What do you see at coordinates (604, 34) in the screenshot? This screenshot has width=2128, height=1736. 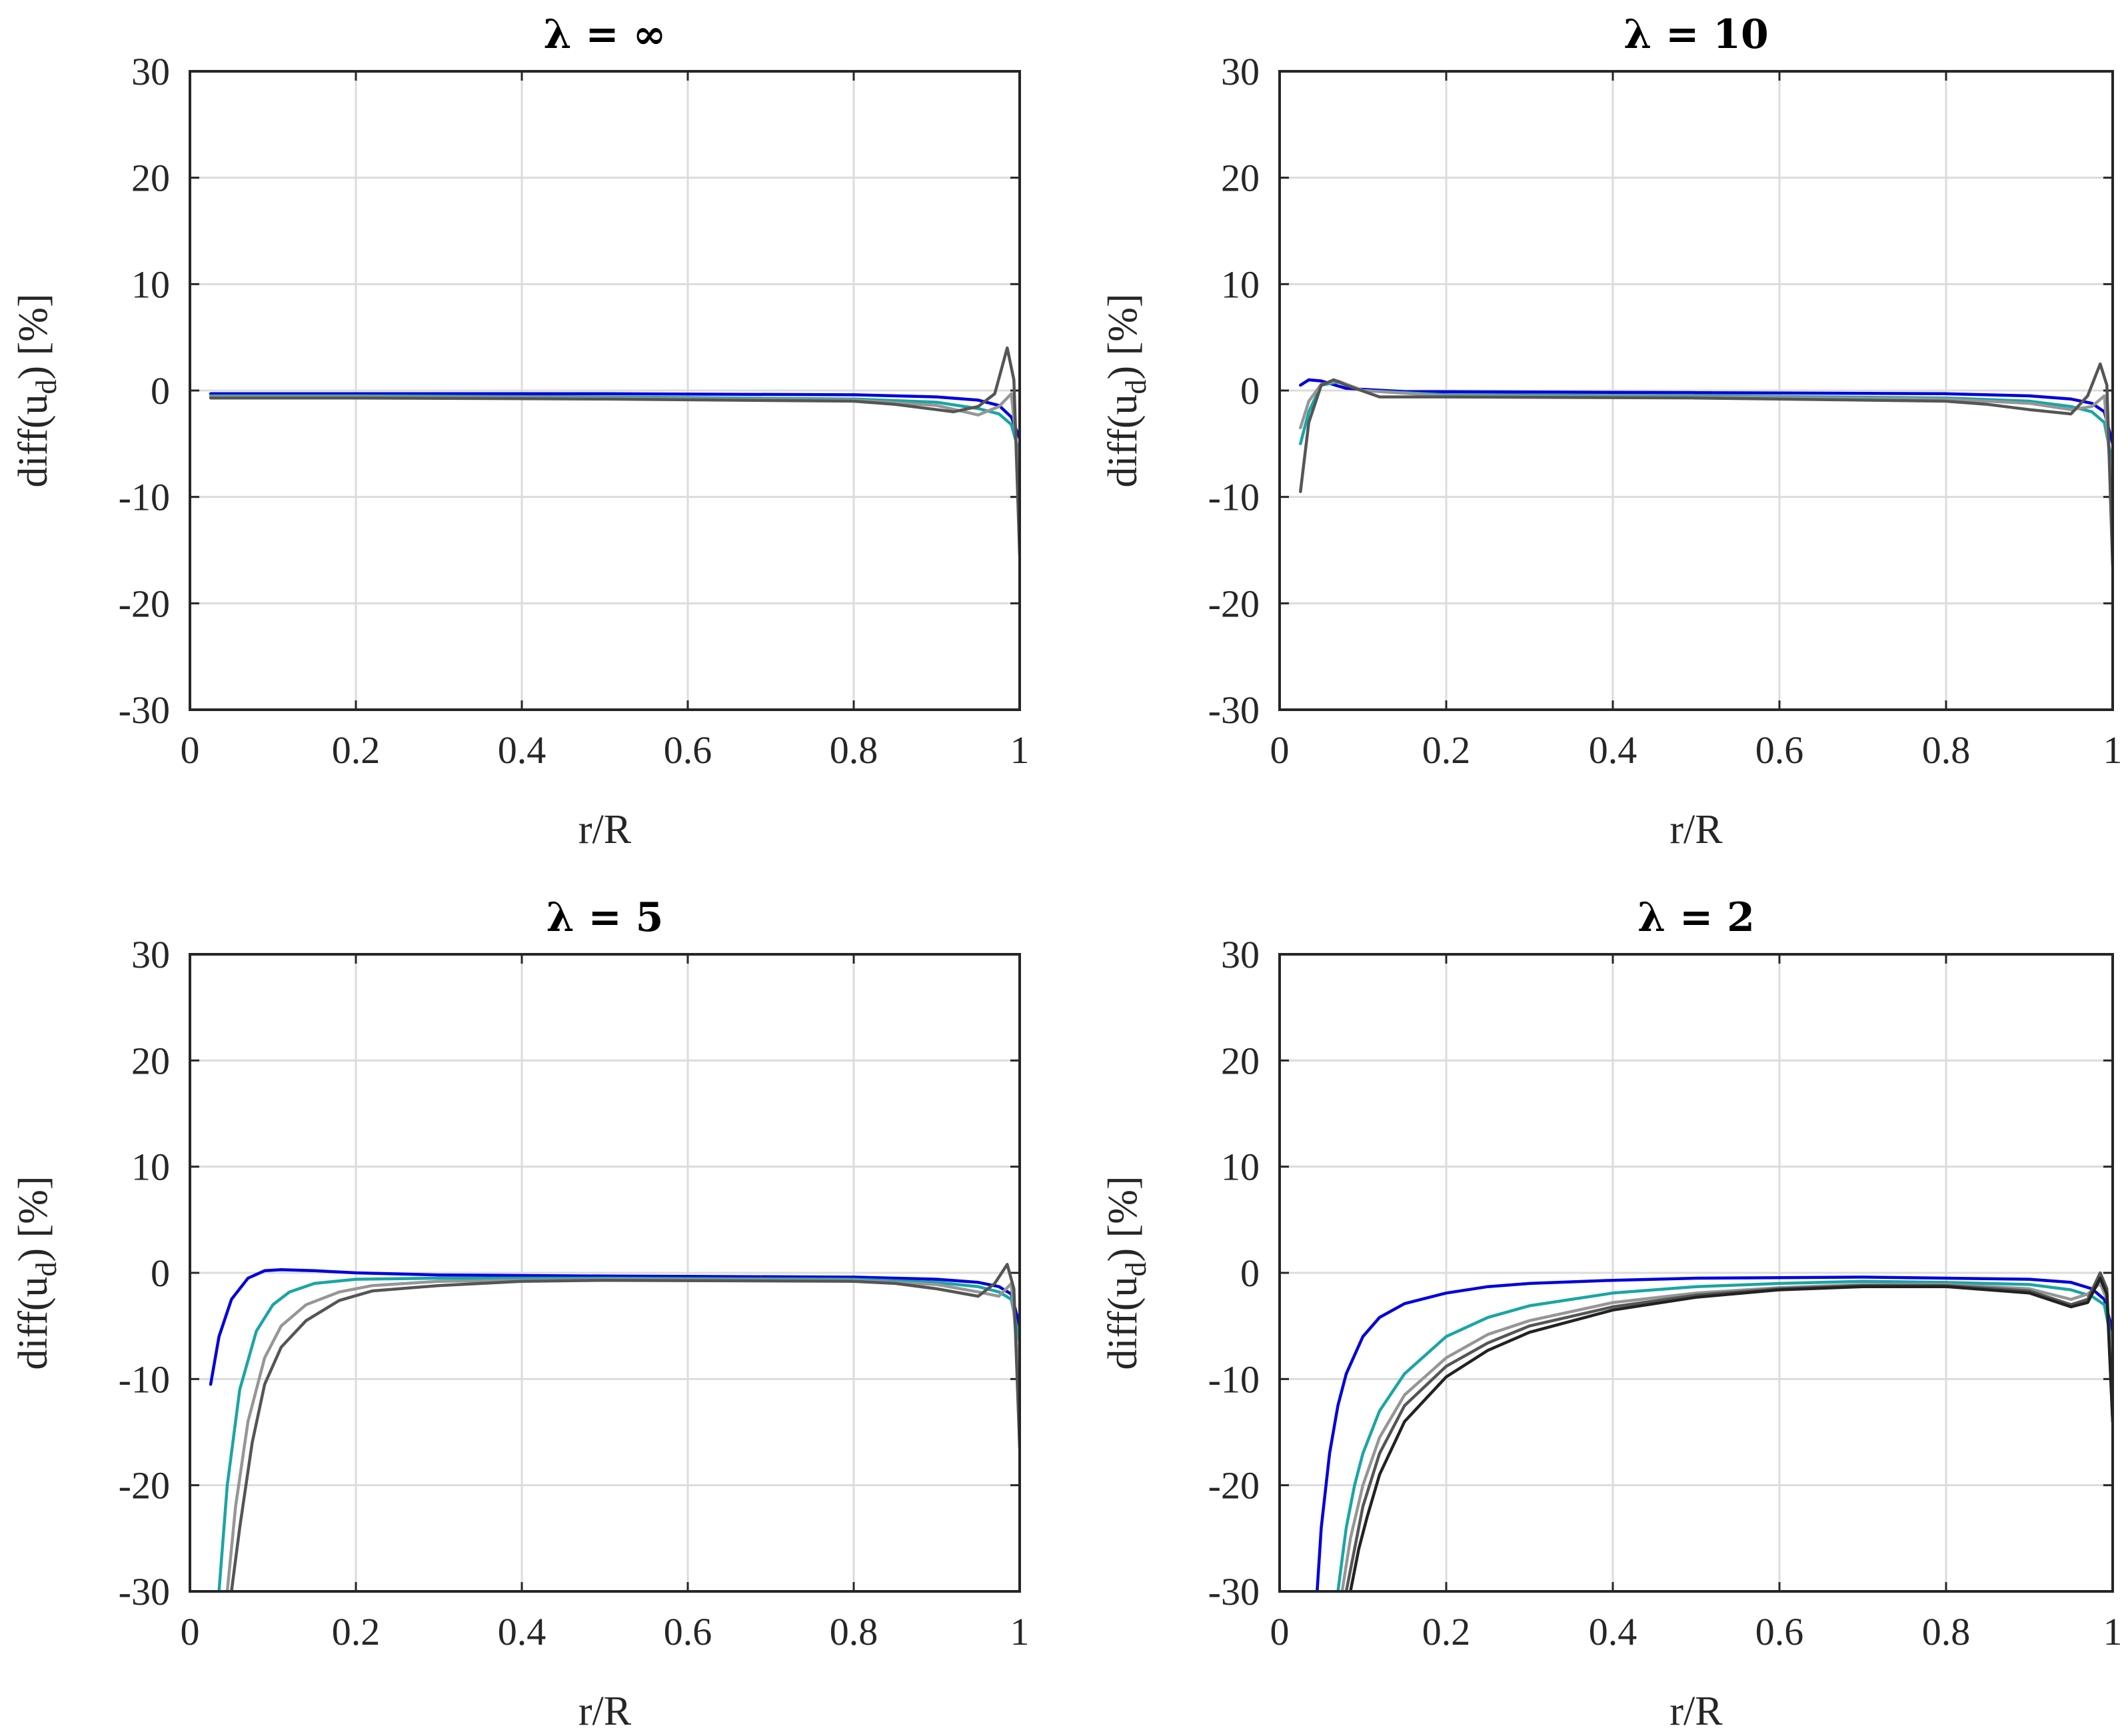 I see `subplot-title: λ = ∞` at bounding box center [604, 34].